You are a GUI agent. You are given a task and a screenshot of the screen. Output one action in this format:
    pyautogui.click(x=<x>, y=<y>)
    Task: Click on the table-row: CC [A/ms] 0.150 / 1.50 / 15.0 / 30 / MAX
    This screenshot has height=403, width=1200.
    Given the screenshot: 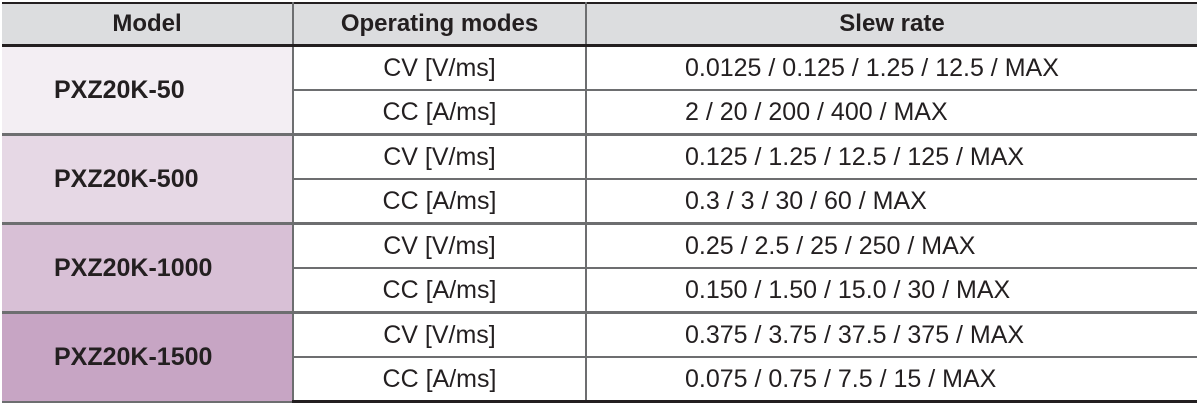 What is the action you would take?
    pyautogui.click(x=599, y=290)
    